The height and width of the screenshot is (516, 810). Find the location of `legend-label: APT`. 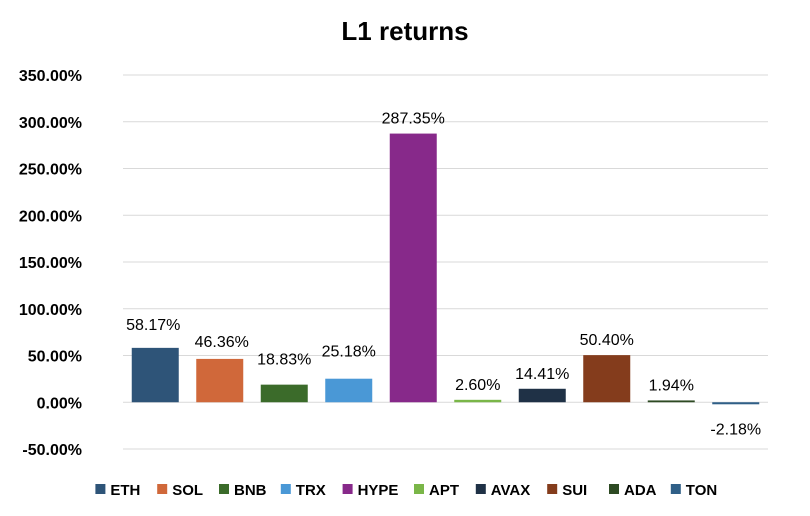

legend-label: APT is located at coordinates (444, 490).